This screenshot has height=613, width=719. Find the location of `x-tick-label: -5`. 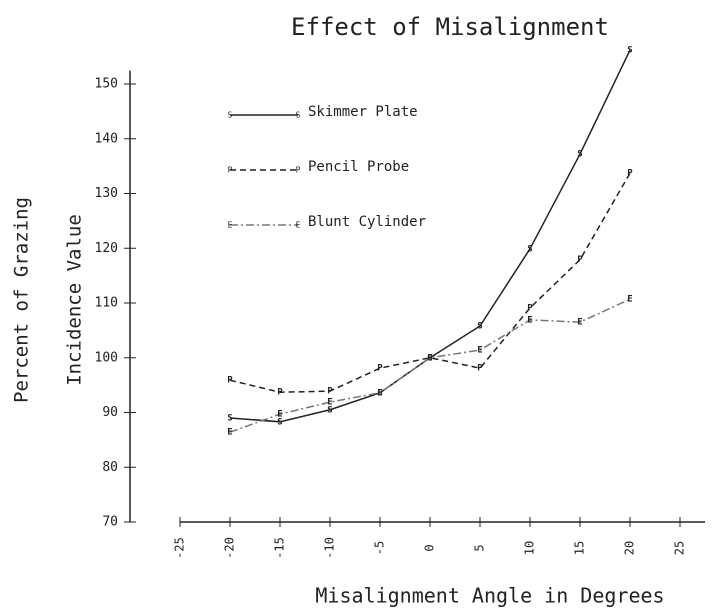

x-tick-label: -5 is located at coordinates (380, 548).